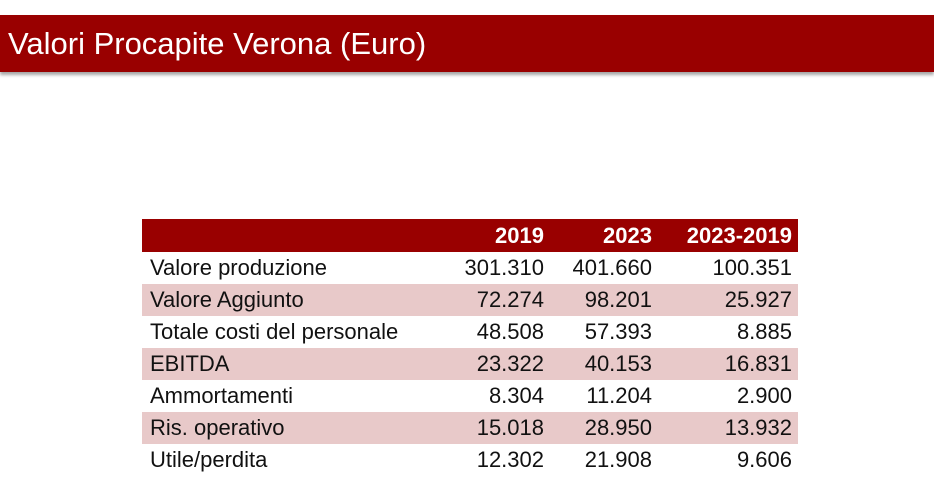 The width and height of the screenshot is (934, 503). Describe the element at coordinates (510, 459) in the screenshot. I see `value-2019: 12.302` at that location.